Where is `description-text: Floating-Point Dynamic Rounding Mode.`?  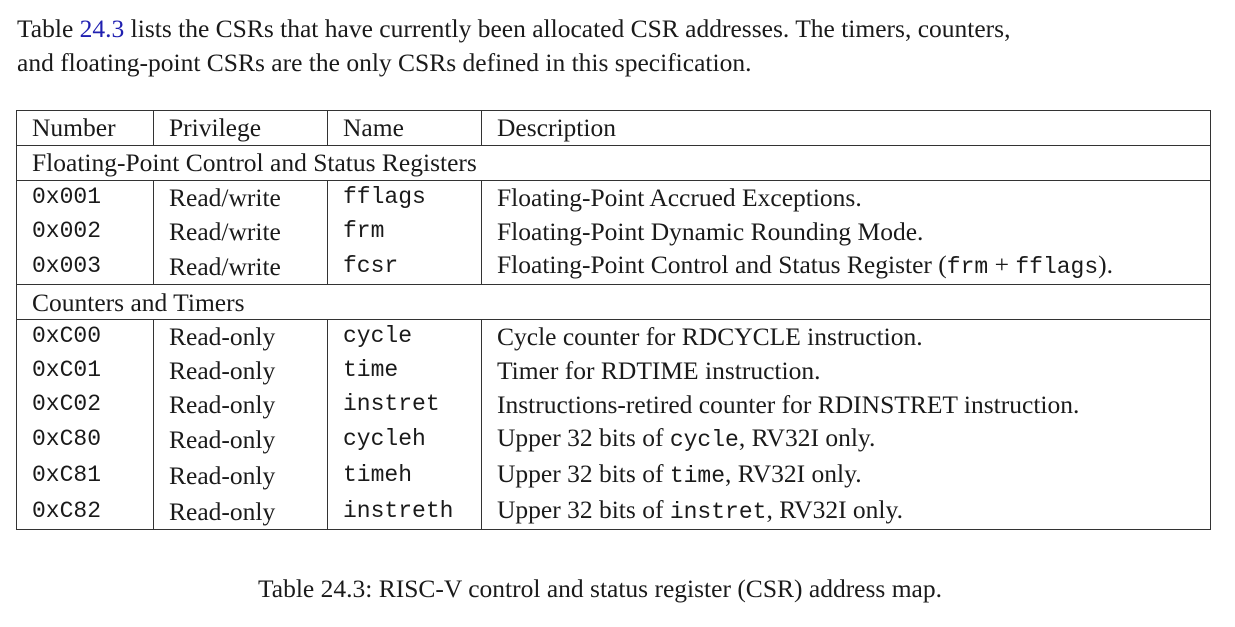
description-text: Floating-Point Dynamic Rounding Mode. is located at coordinates (710, 231).